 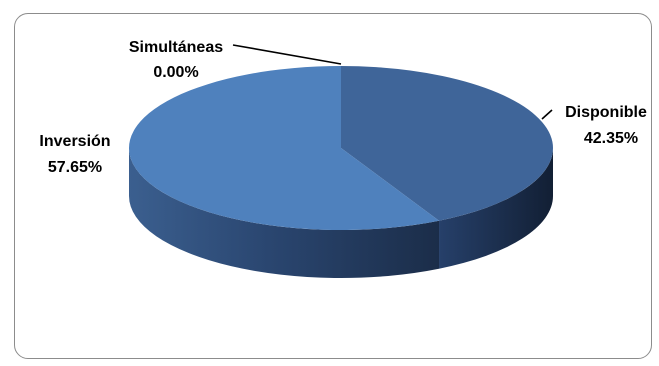 What do you see at coordinates (611, 138) in the screenshot?
I see `label-disponible-value: 42.35%` at bounding box center [611, 138].